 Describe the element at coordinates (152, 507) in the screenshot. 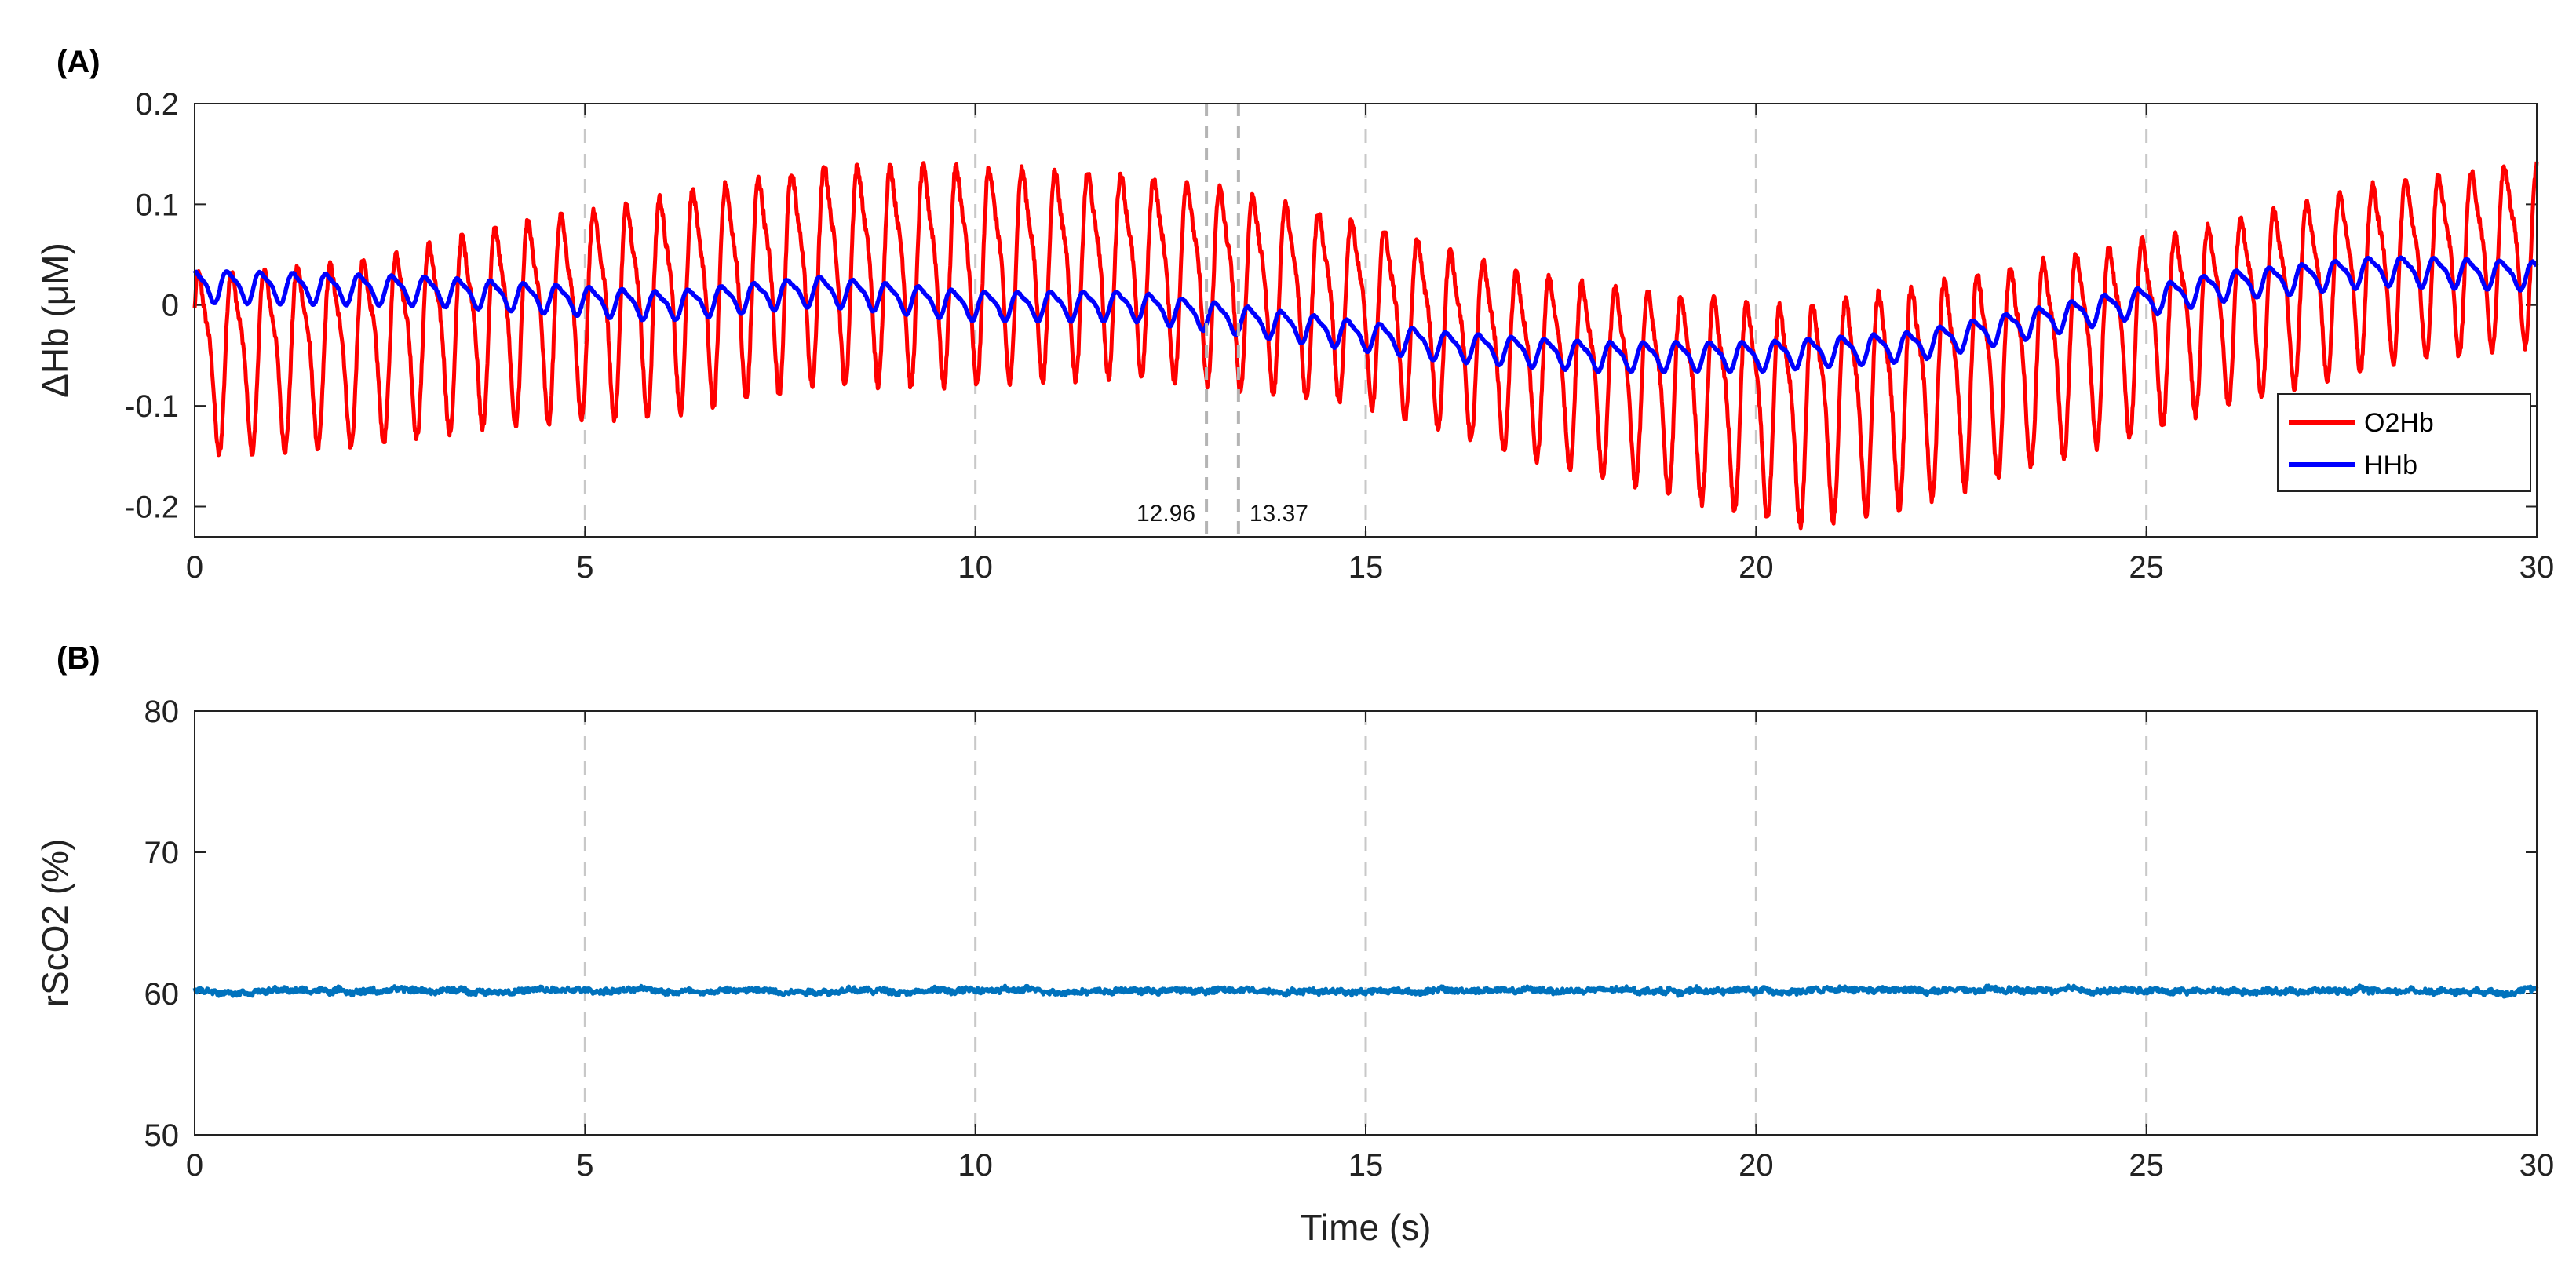

I see `y-tick-label: -0.2` at that location.